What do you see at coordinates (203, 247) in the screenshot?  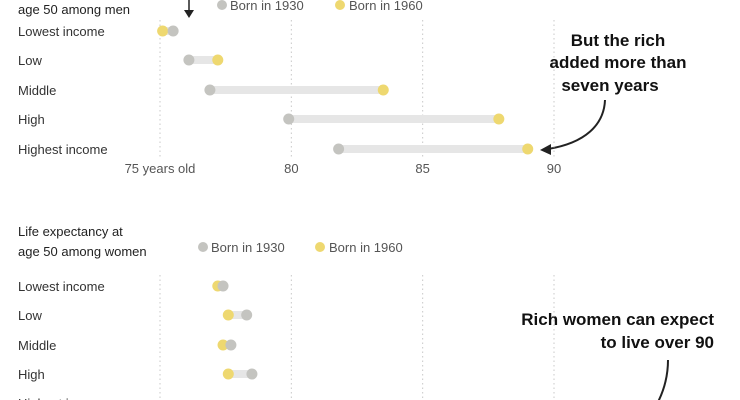 I see `legend-women-1930-swatch` at bounding box center [203, 247].